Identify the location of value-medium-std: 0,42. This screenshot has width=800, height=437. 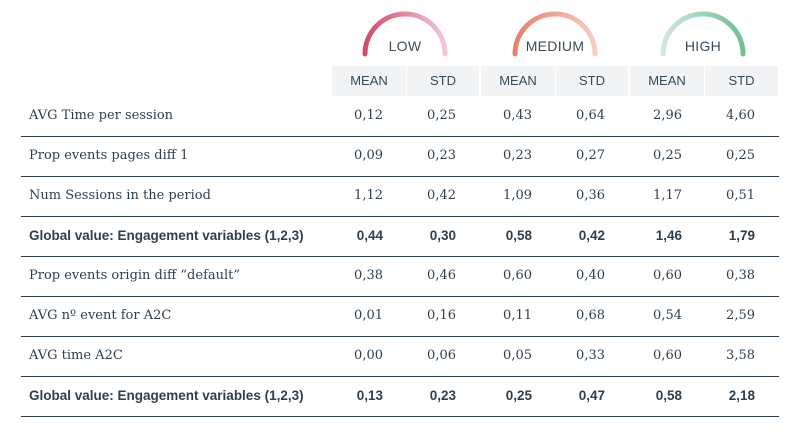
(591, 235).